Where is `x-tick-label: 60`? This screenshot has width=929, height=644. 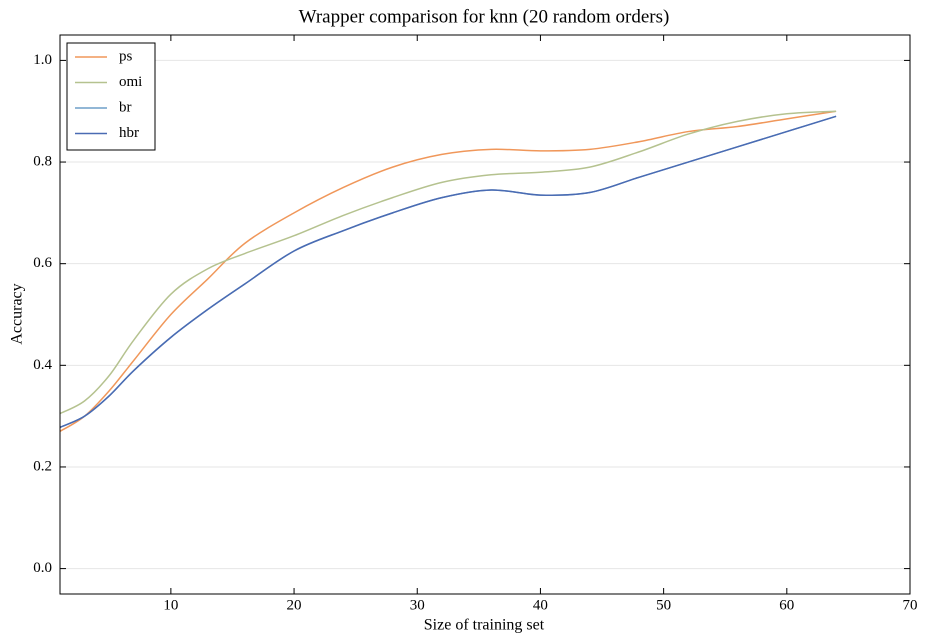 x-tick-label: 60 is located at coordinates (786, 605).